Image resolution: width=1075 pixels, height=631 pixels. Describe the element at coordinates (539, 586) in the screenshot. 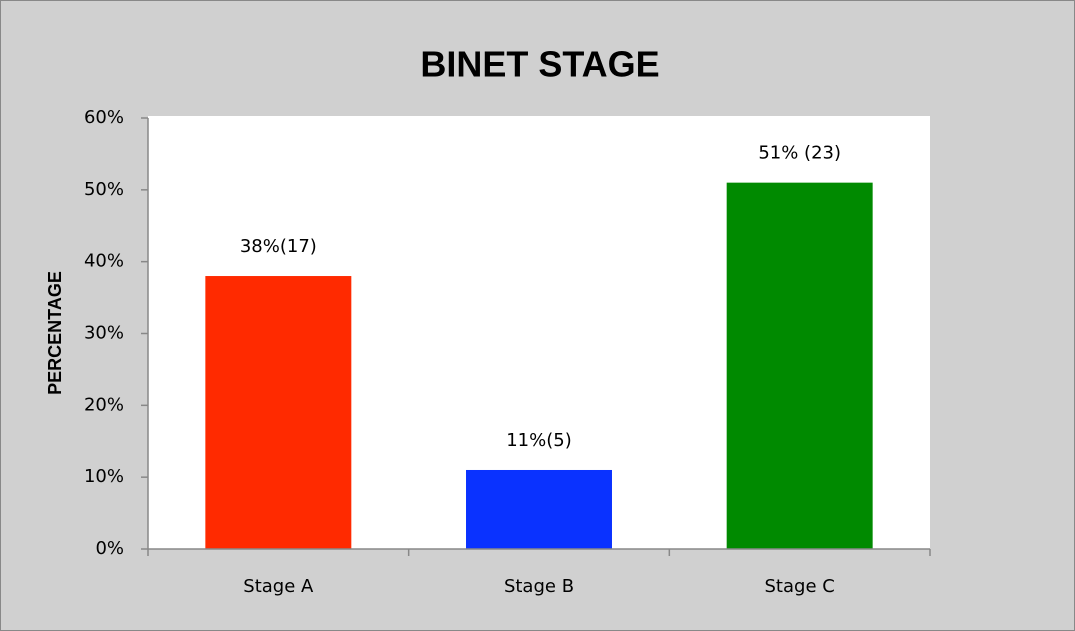

I see `x-tick-label: Stage B` at that location.